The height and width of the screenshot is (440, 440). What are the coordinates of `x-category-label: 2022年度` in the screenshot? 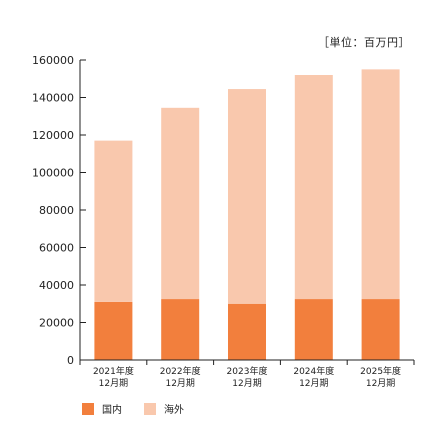 It's located at (180, 371).